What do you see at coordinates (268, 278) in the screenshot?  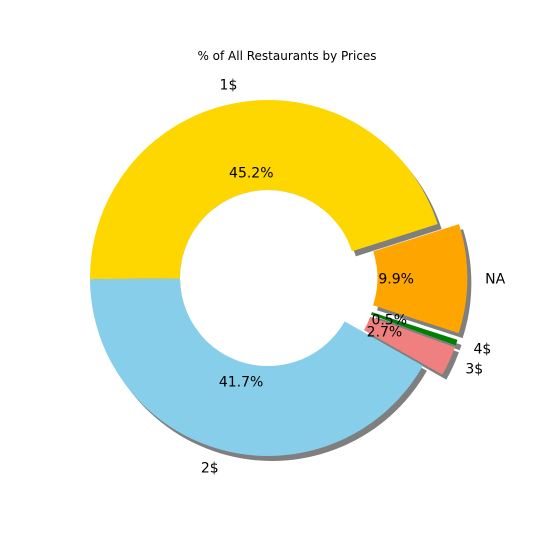 I see `donut-hole` at bounding box center [268, 278].